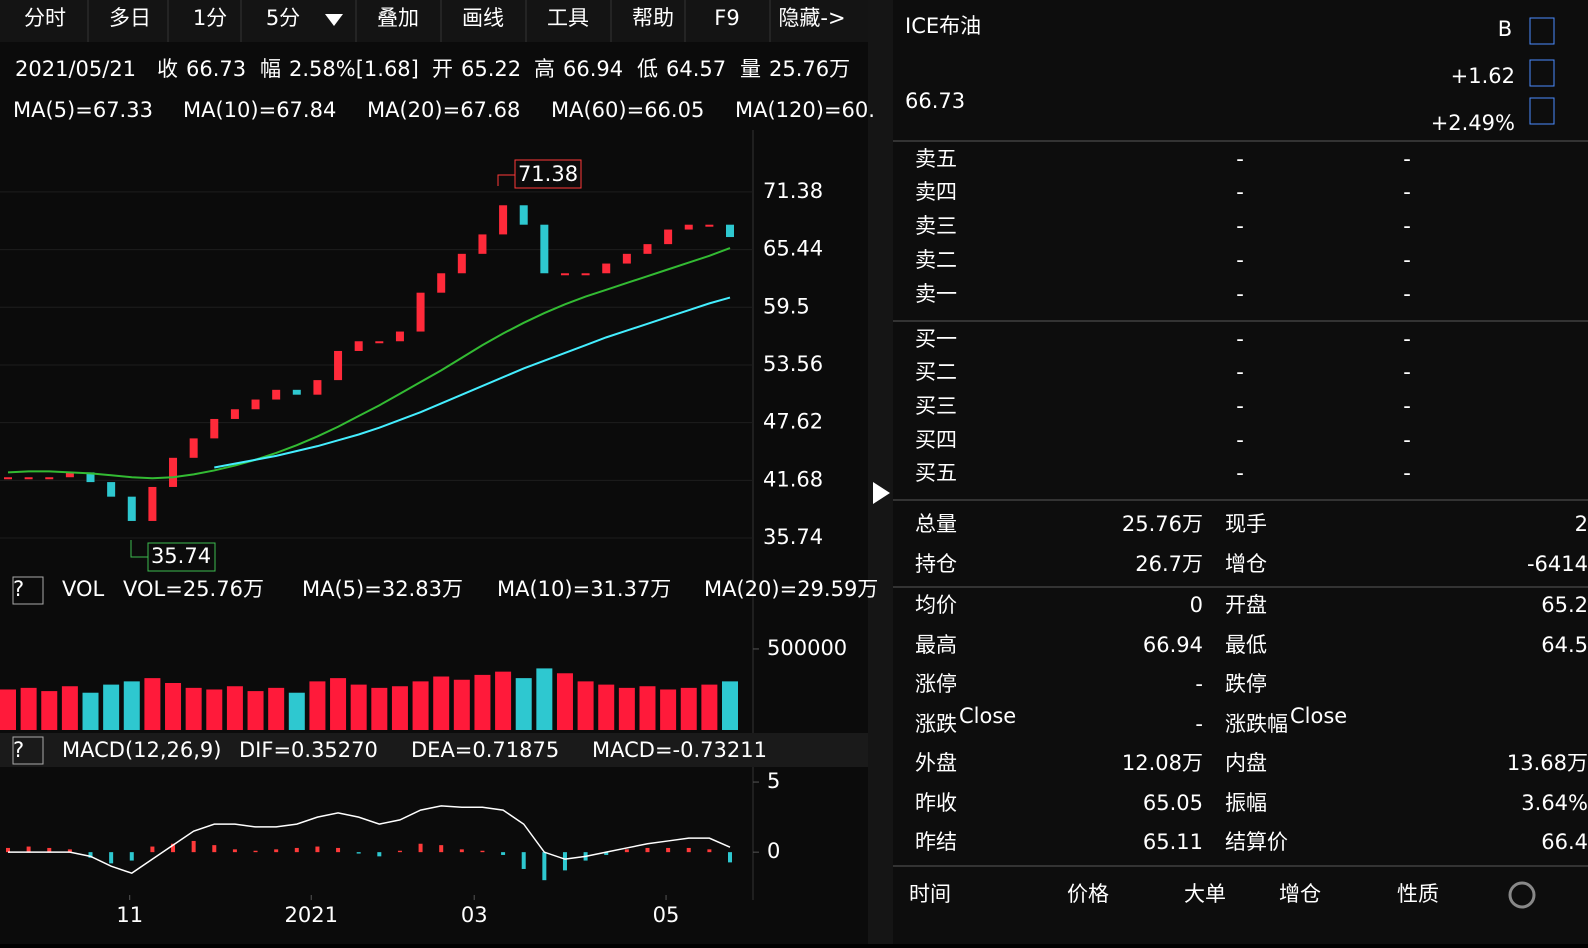 Image resolution: width=1588 pixels, height=948 pixels. Describe the element at coordinates (1542, 111) in the screenshot. I see `add-icon` at that location.